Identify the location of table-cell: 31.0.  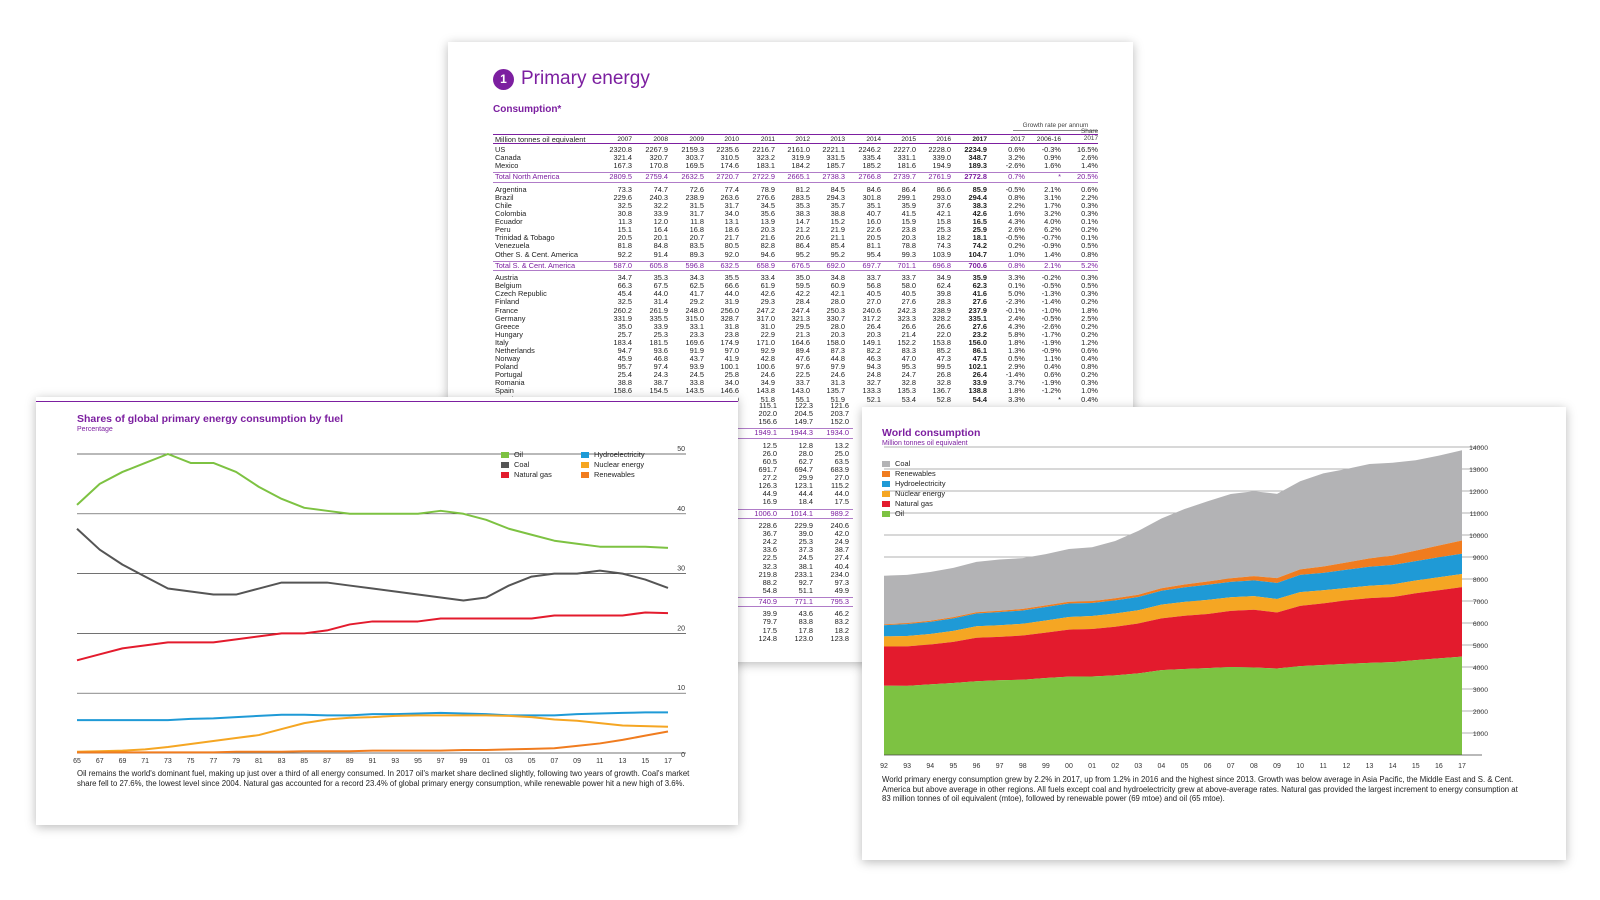
(767, 326).